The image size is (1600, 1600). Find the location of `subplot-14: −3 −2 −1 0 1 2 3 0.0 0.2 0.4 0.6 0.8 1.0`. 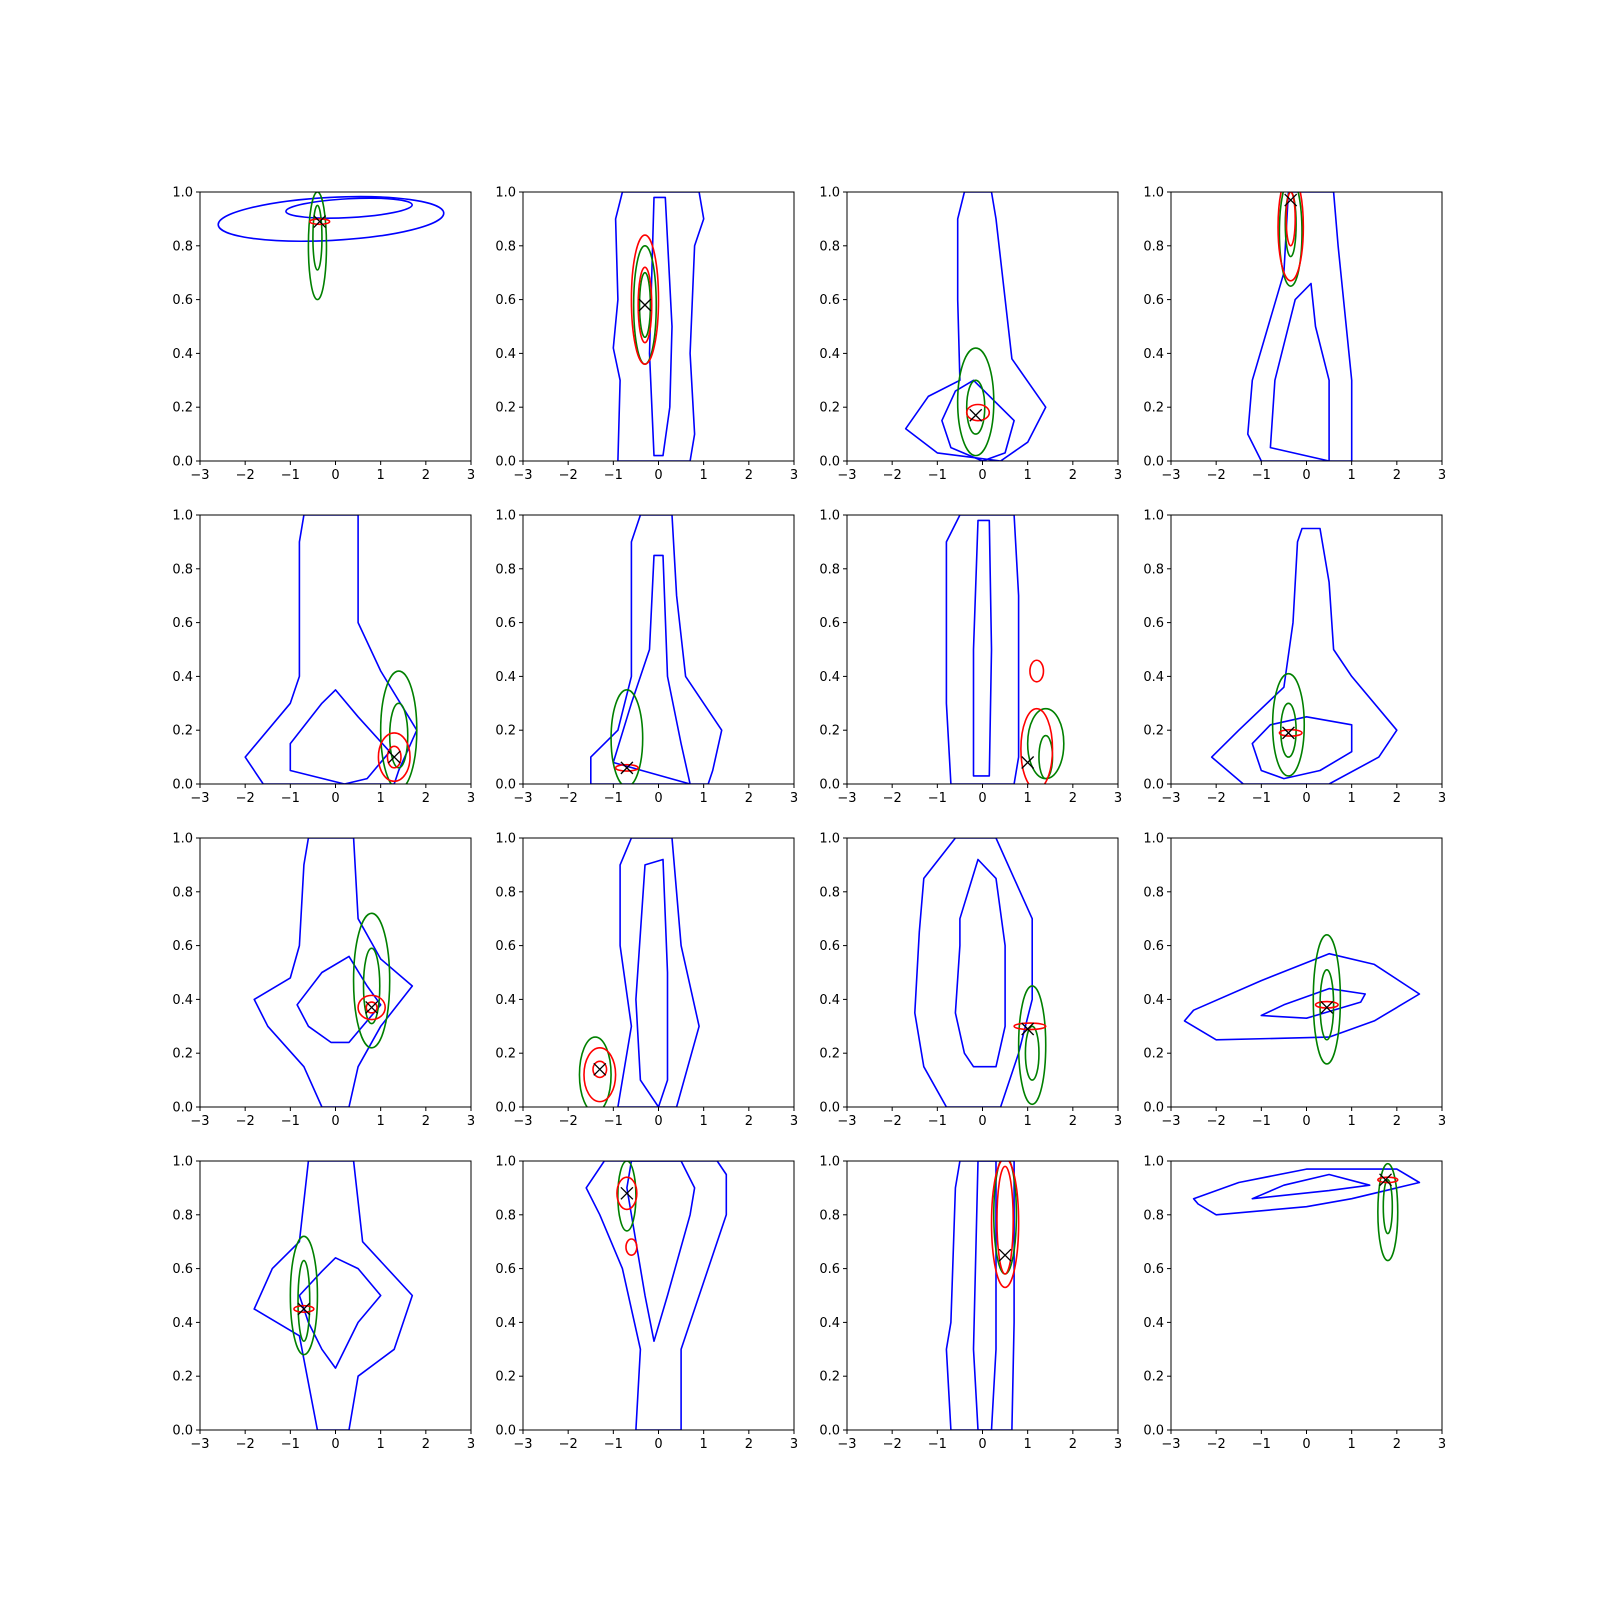

subplot-14: −3 −2 −1 0 1 2 3 0.0 0.2 0.4 0.6 0.8 1.0 is located at coordinates (646, 1304).